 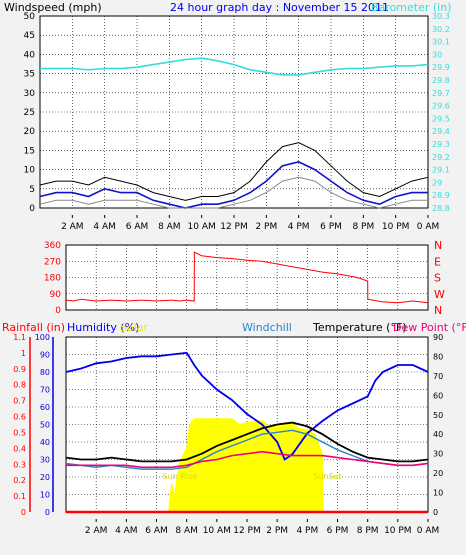 I want to click on windchill-label: Windchill, so click(x=267, y=327).